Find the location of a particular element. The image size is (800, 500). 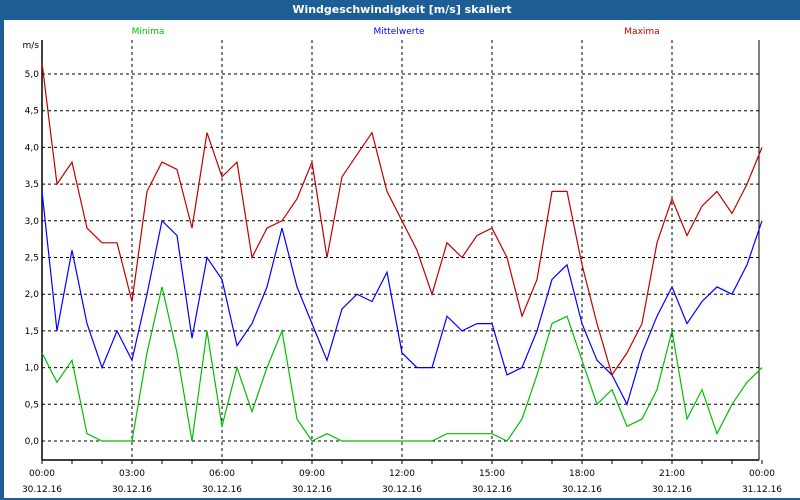

x-tick-time: 09:00 is located at coordinates (312, 474).